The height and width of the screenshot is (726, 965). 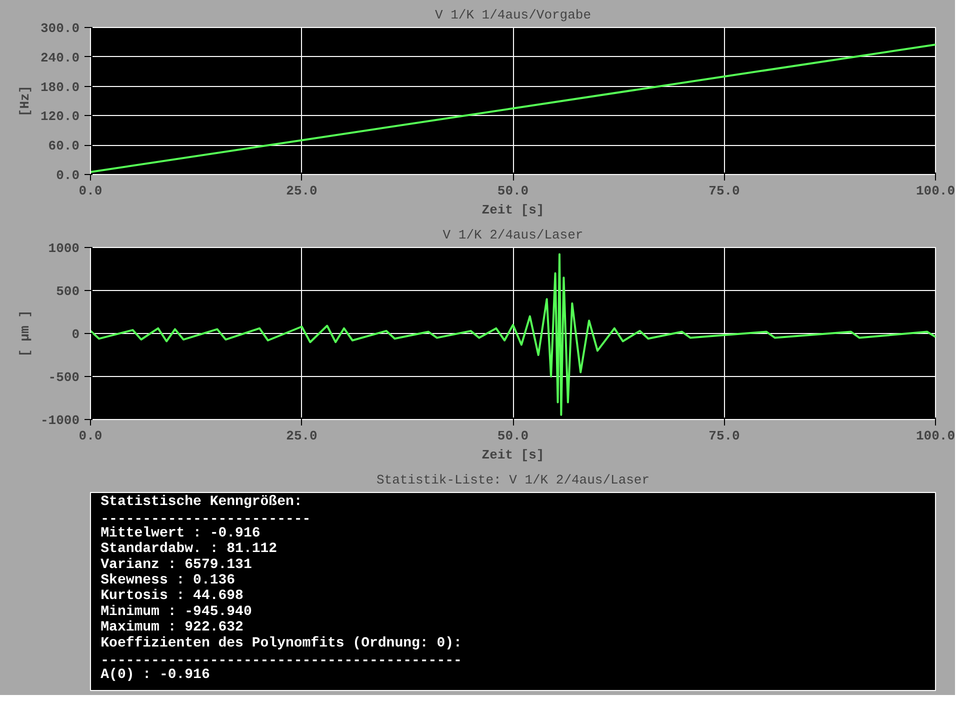 I want to click on text: Maximum : 922.632, so click(x=172, y=628).